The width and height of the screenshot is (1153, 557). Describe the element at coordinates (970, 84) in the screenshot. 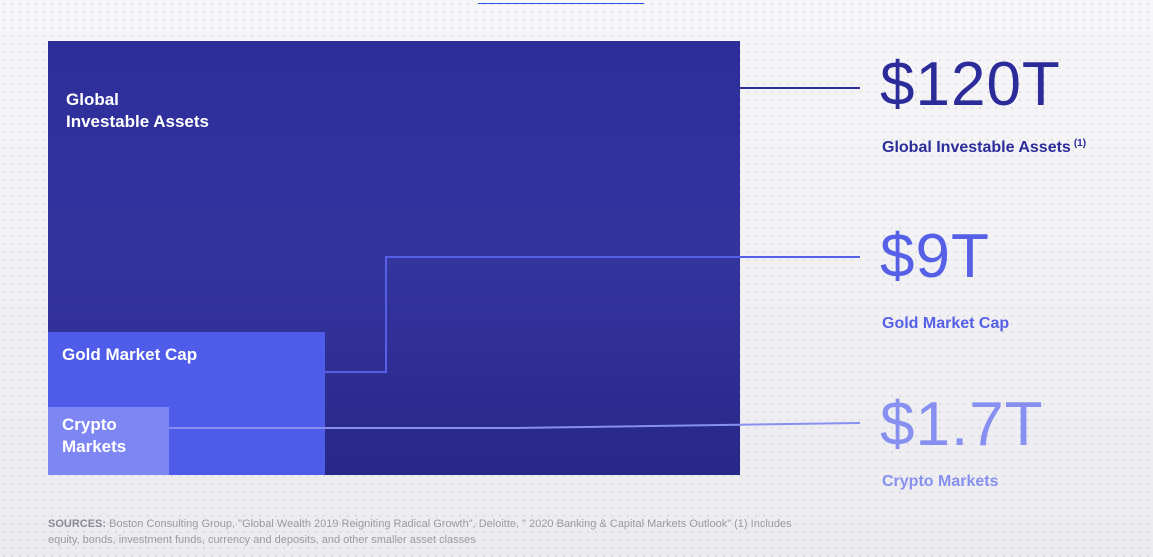

I see `value-global: $120T` at that location.